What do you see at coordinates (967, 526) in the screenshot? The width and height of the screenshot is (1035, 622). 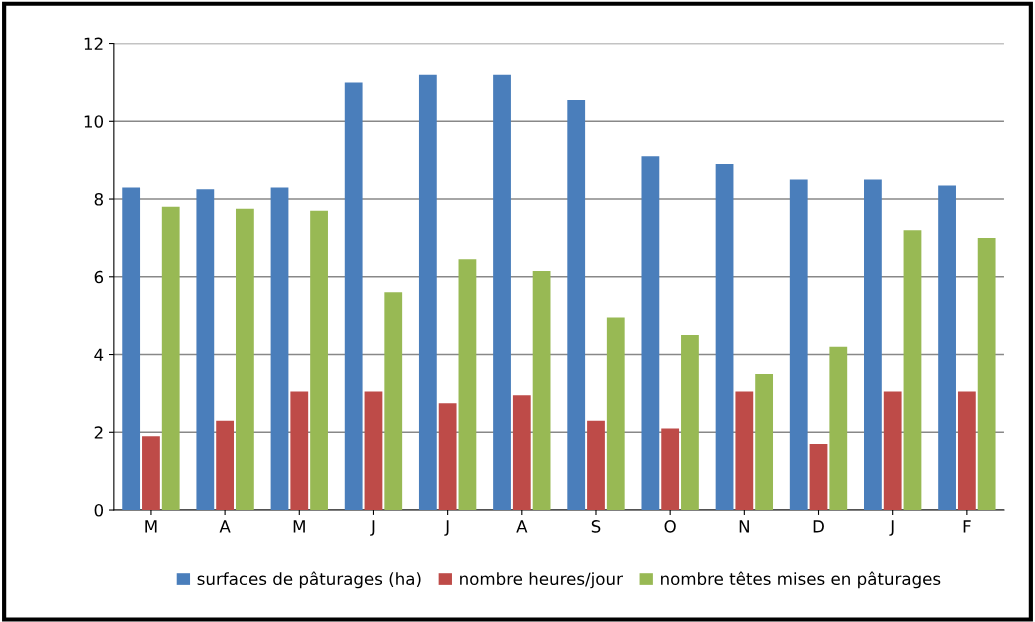 I see `x-tick-label: F` at bounding box center [967, 526].